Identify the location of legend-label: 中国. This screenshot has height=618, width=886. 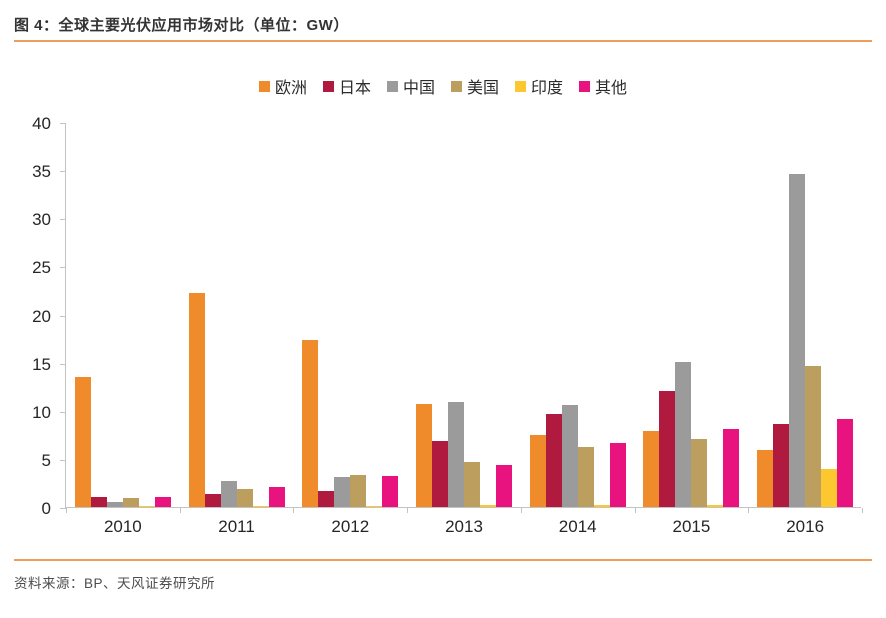
(418, 88).